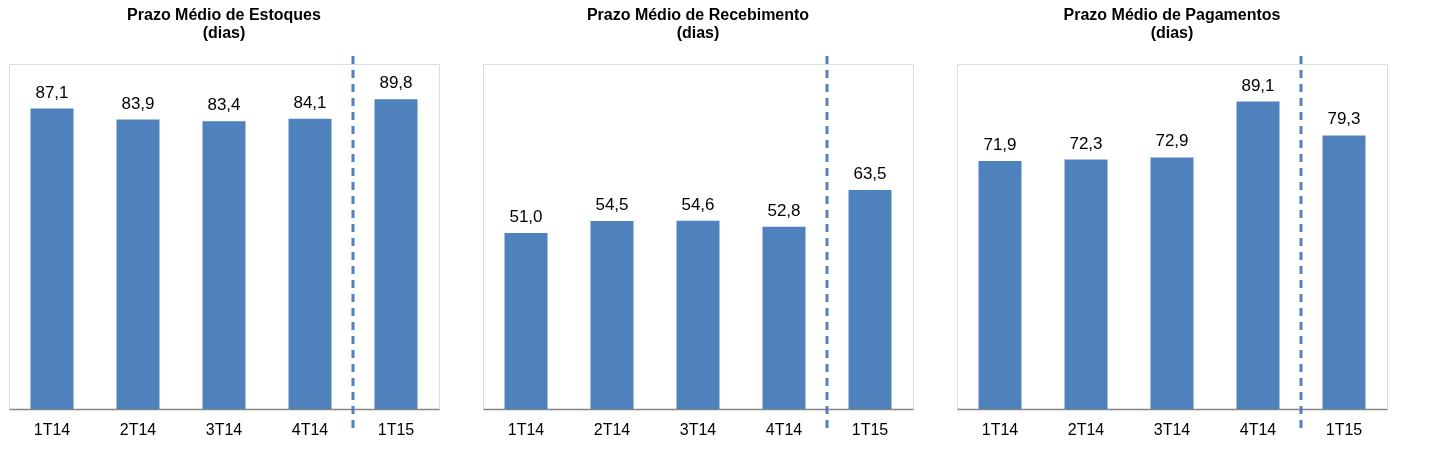  I want to click on data-label: 51,0, so click(526, 217).